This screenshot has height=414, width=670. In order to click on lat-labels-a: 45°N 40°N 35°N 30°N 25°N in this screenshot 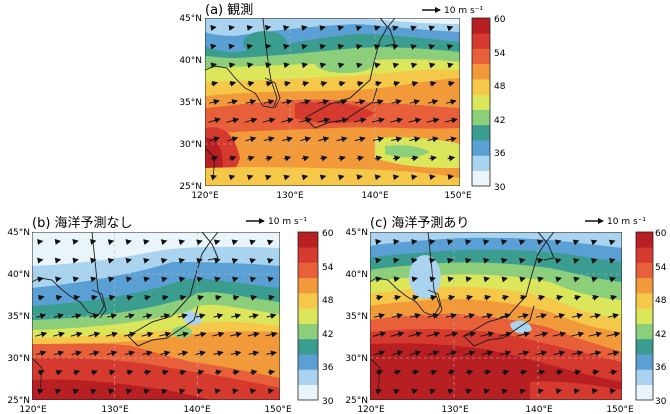, I will do `click(190, 103)`.